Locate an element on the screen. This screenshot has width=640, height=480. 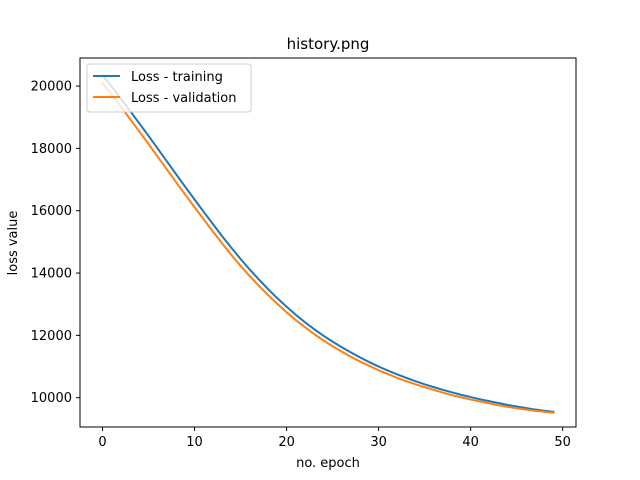
y-tick-label: 10000 is located at coordinates (51, 398).